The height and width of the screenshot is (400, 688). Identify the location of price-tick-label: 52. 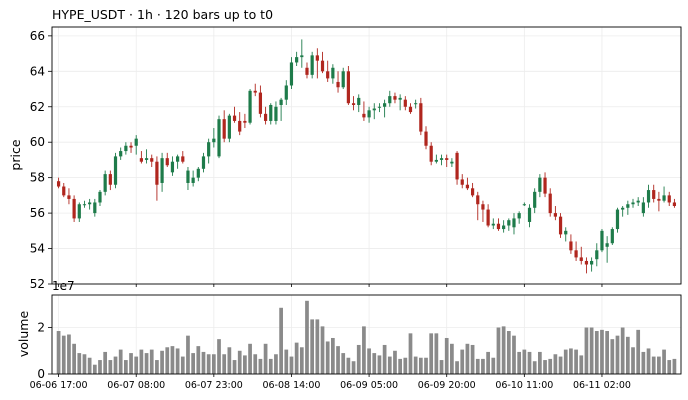
(37, 284).